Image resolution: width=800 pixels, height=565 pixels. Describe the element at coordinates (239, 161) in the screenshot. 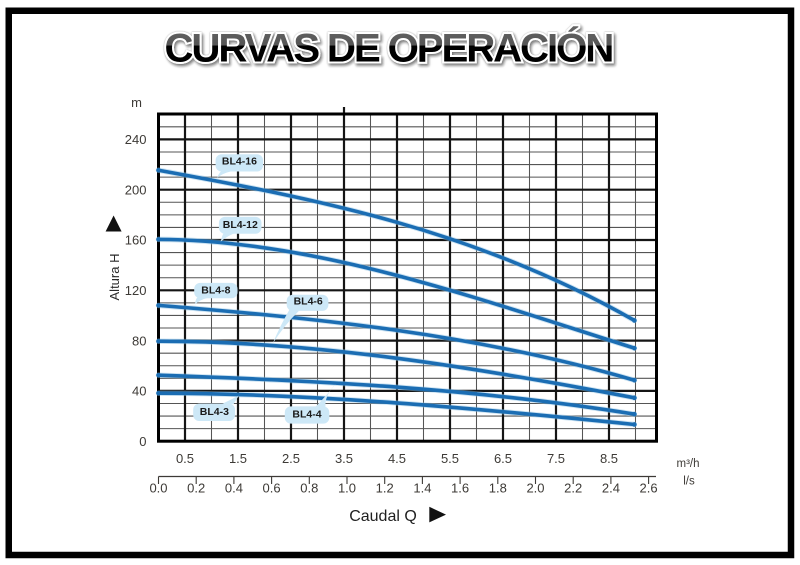

I see `svg-text: BL4-16` at that location.